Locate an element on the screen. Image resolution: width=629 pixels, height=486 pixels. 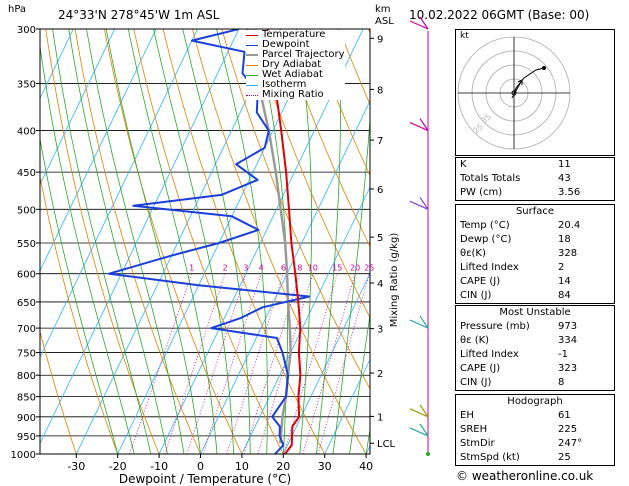
asl-label: ASL is located at coordinates (384, 21).